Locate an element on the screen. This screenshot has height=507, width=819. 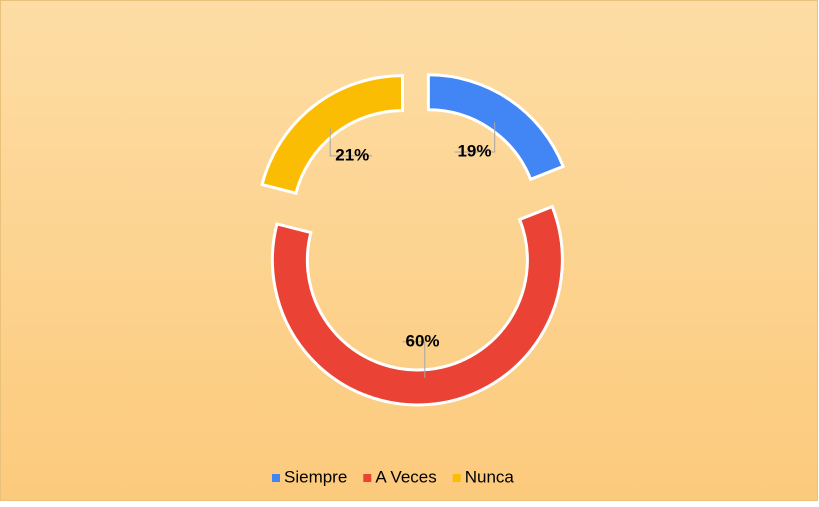
data-label: 19% is located at coordinates (474, 150).